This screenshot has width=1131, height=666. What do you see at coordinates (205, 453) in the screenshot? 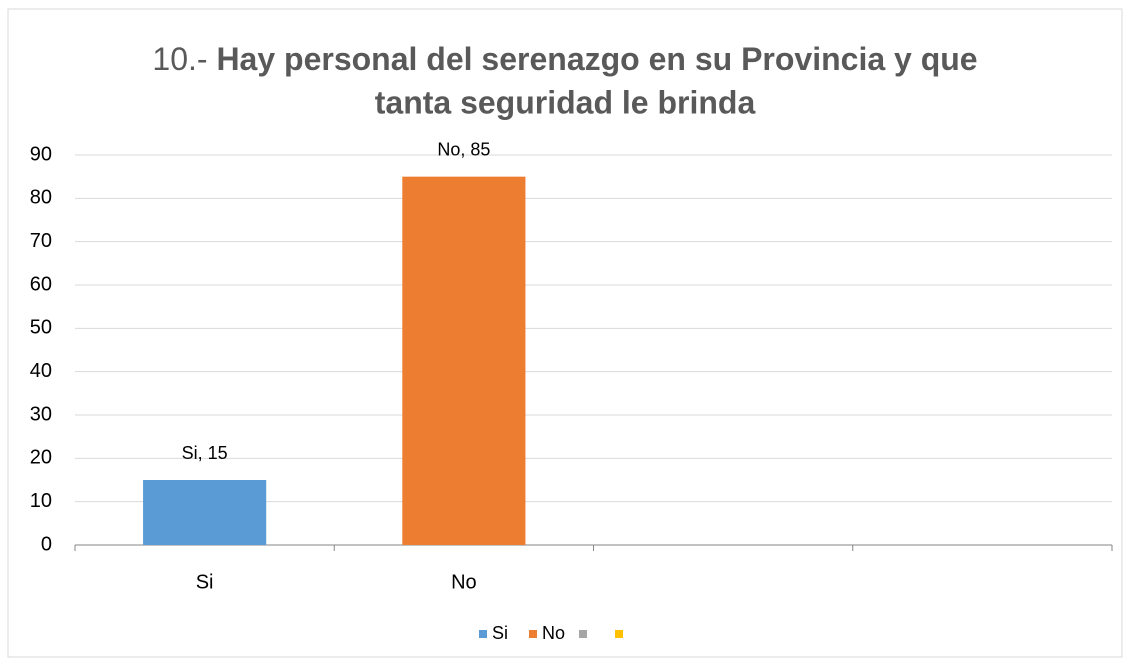
I see `data-label: Si, 15` at bounding box center [205, 453].